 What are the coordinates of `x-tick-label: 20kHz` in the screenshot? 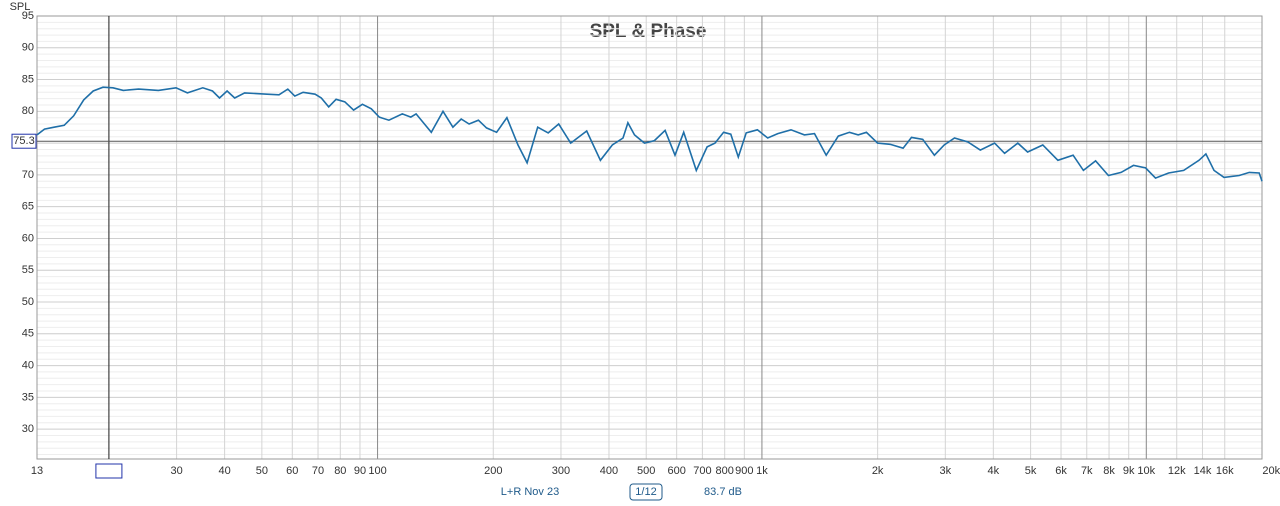 It's located at (1271, 471).